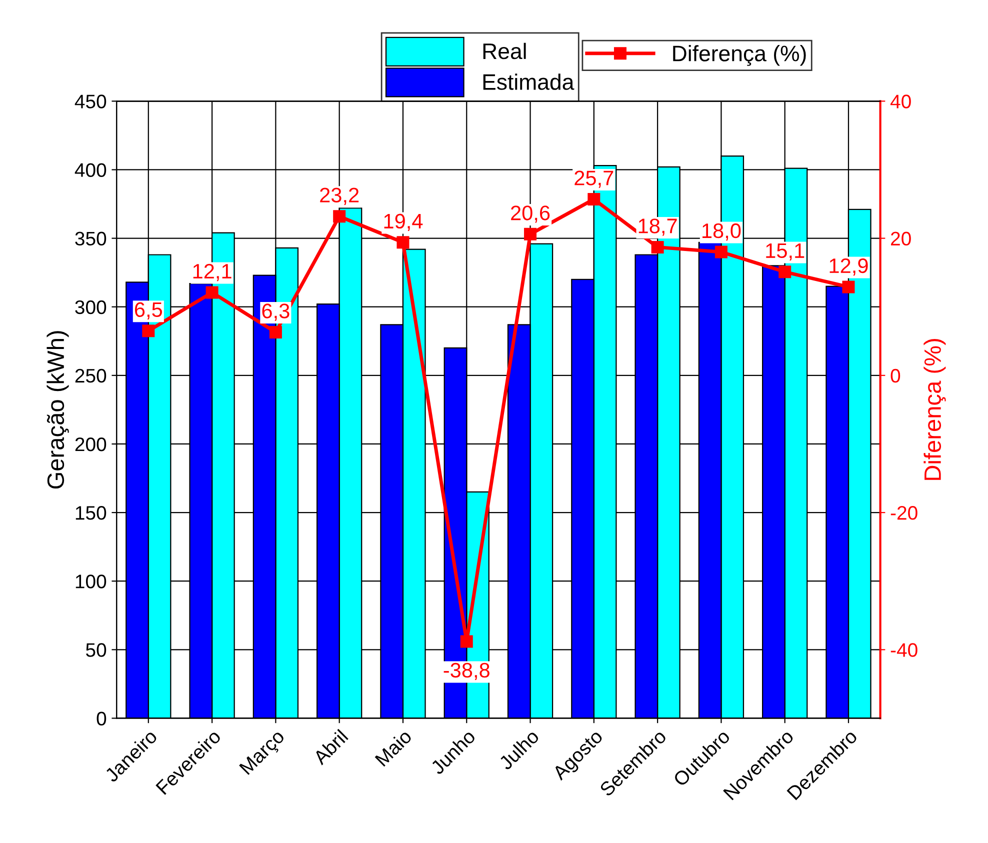 The width and height of the screenshot is (988, 843). Describe the element at coordinates (901, 239) in the screenshot. I see `y2-tick-label: 20` at that location.